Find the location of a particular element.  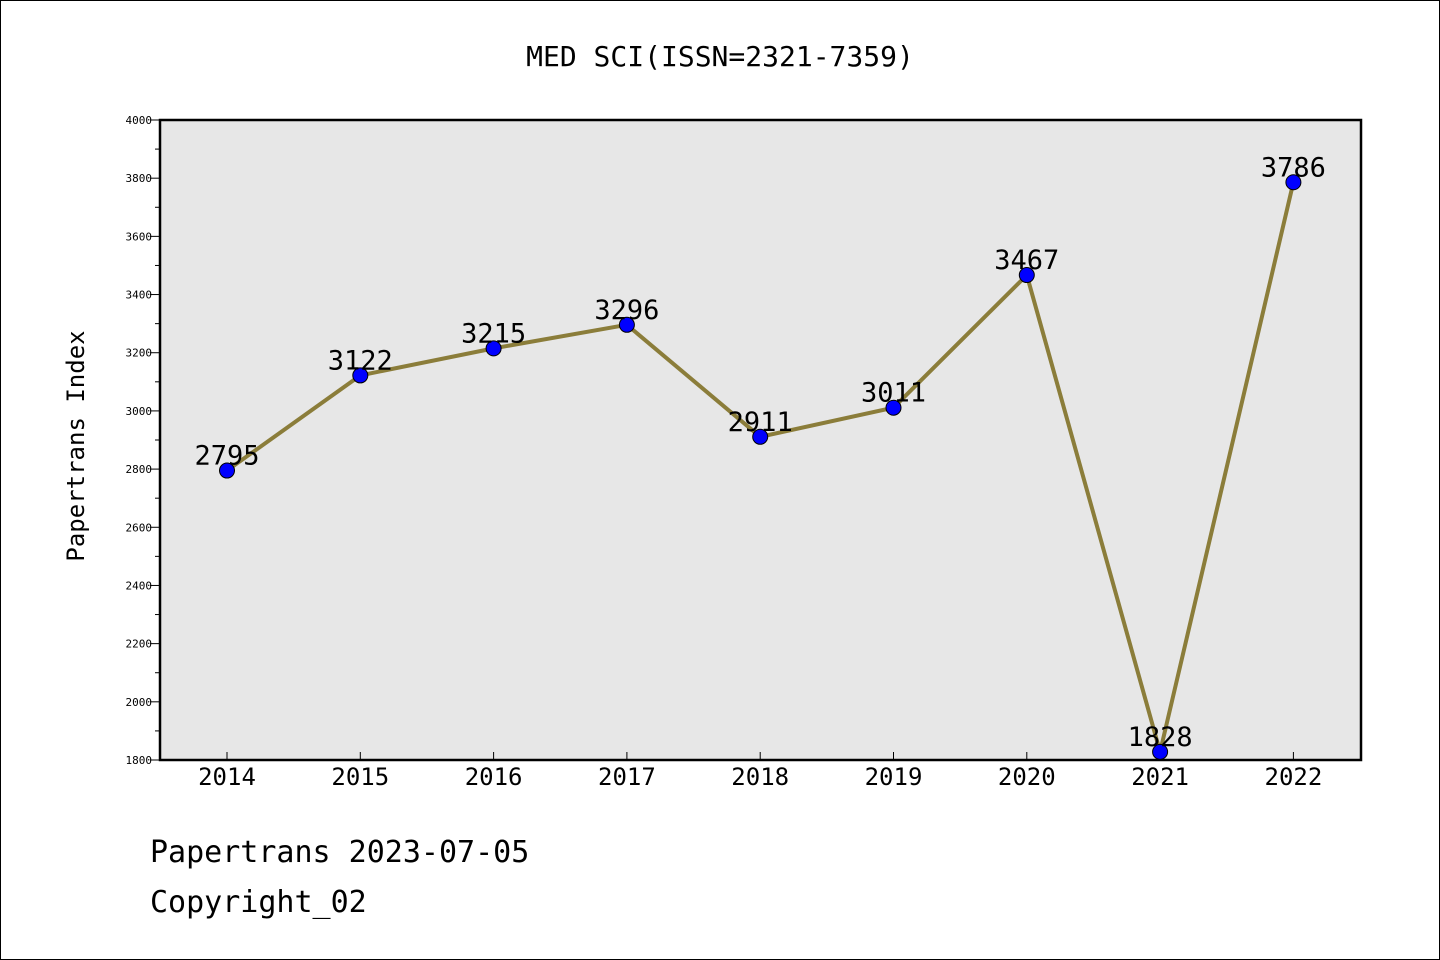

x-tick-label: 2018 is located at coordinates (760, 777).